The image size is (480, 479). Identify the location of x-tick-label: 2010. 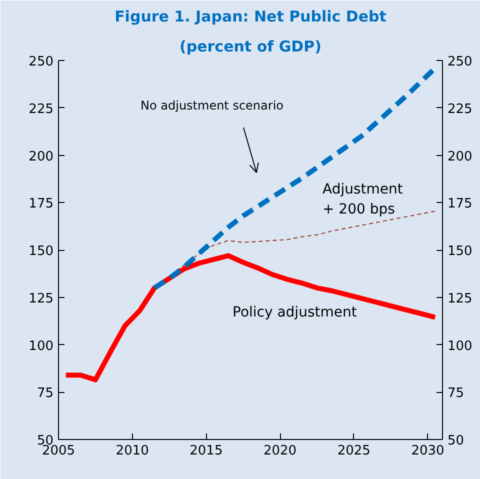
(132, 451).